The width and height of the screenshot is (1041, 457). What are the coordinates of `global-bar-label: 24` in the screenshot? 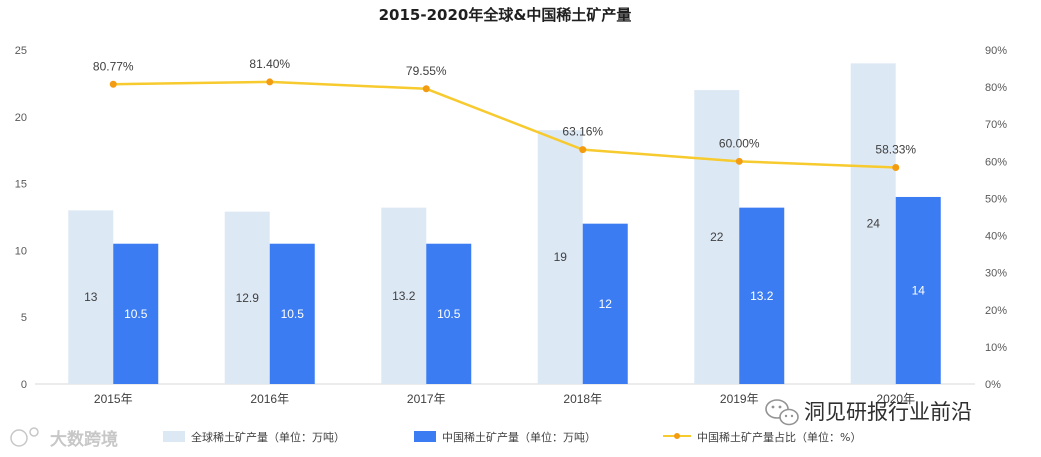 It's located at (874, 224).